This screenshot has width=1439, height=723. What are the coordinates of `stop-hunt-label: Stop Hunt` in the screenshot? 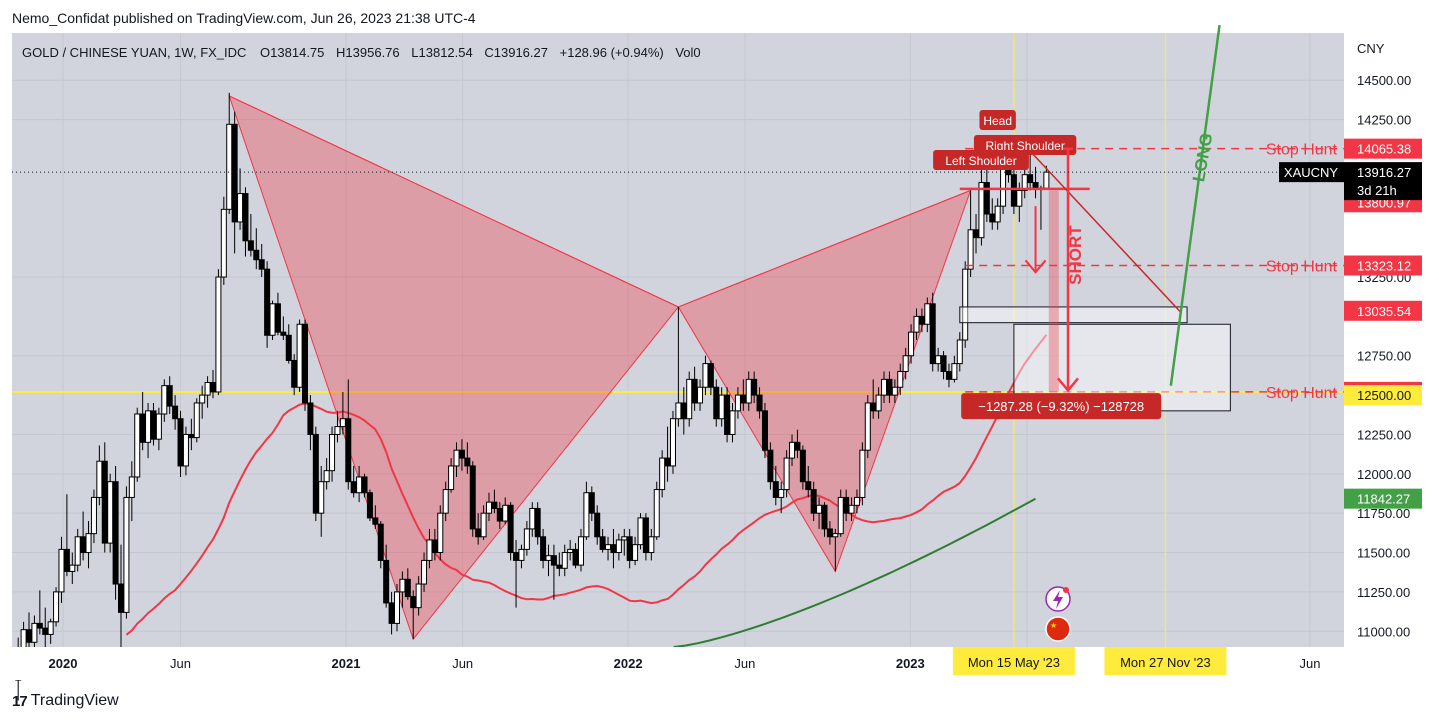 It's located at (1302, 150).